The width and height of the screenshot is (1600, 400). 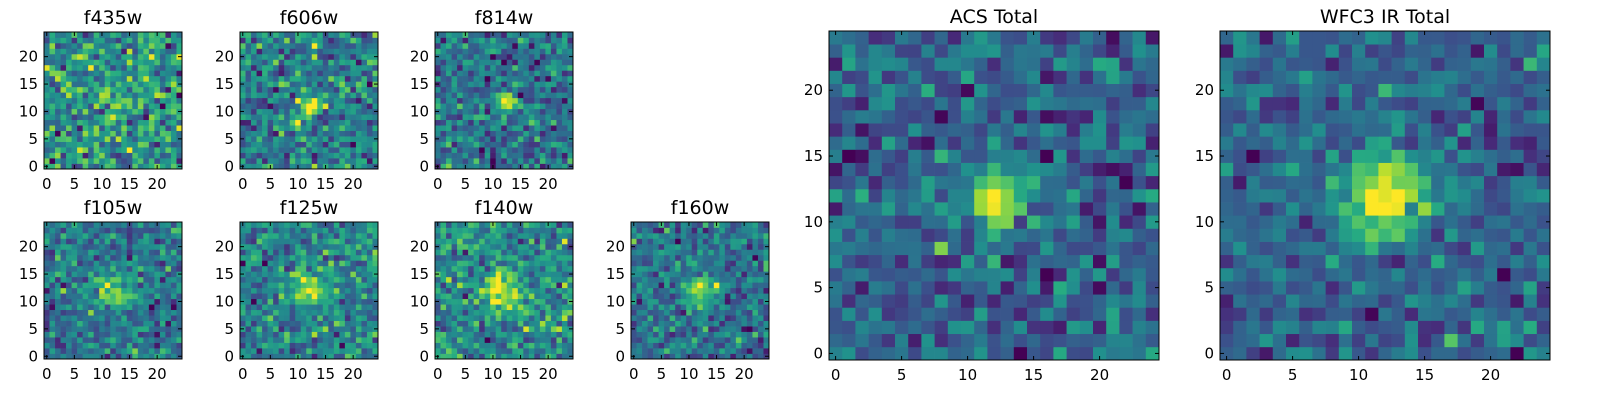 I want to click on axes-frame, so click(x=113, y=290).